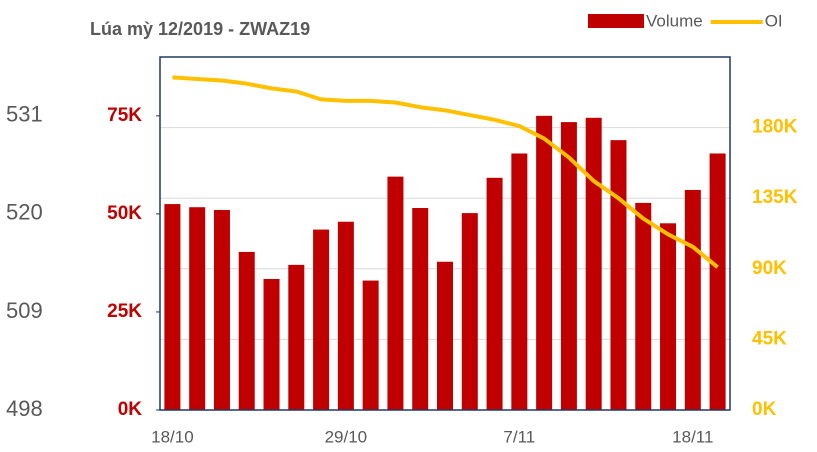 Image resolution: width=817 pixels, height=452 pixels. I want to click on y3-tick-label: 509, so click(24, 310).